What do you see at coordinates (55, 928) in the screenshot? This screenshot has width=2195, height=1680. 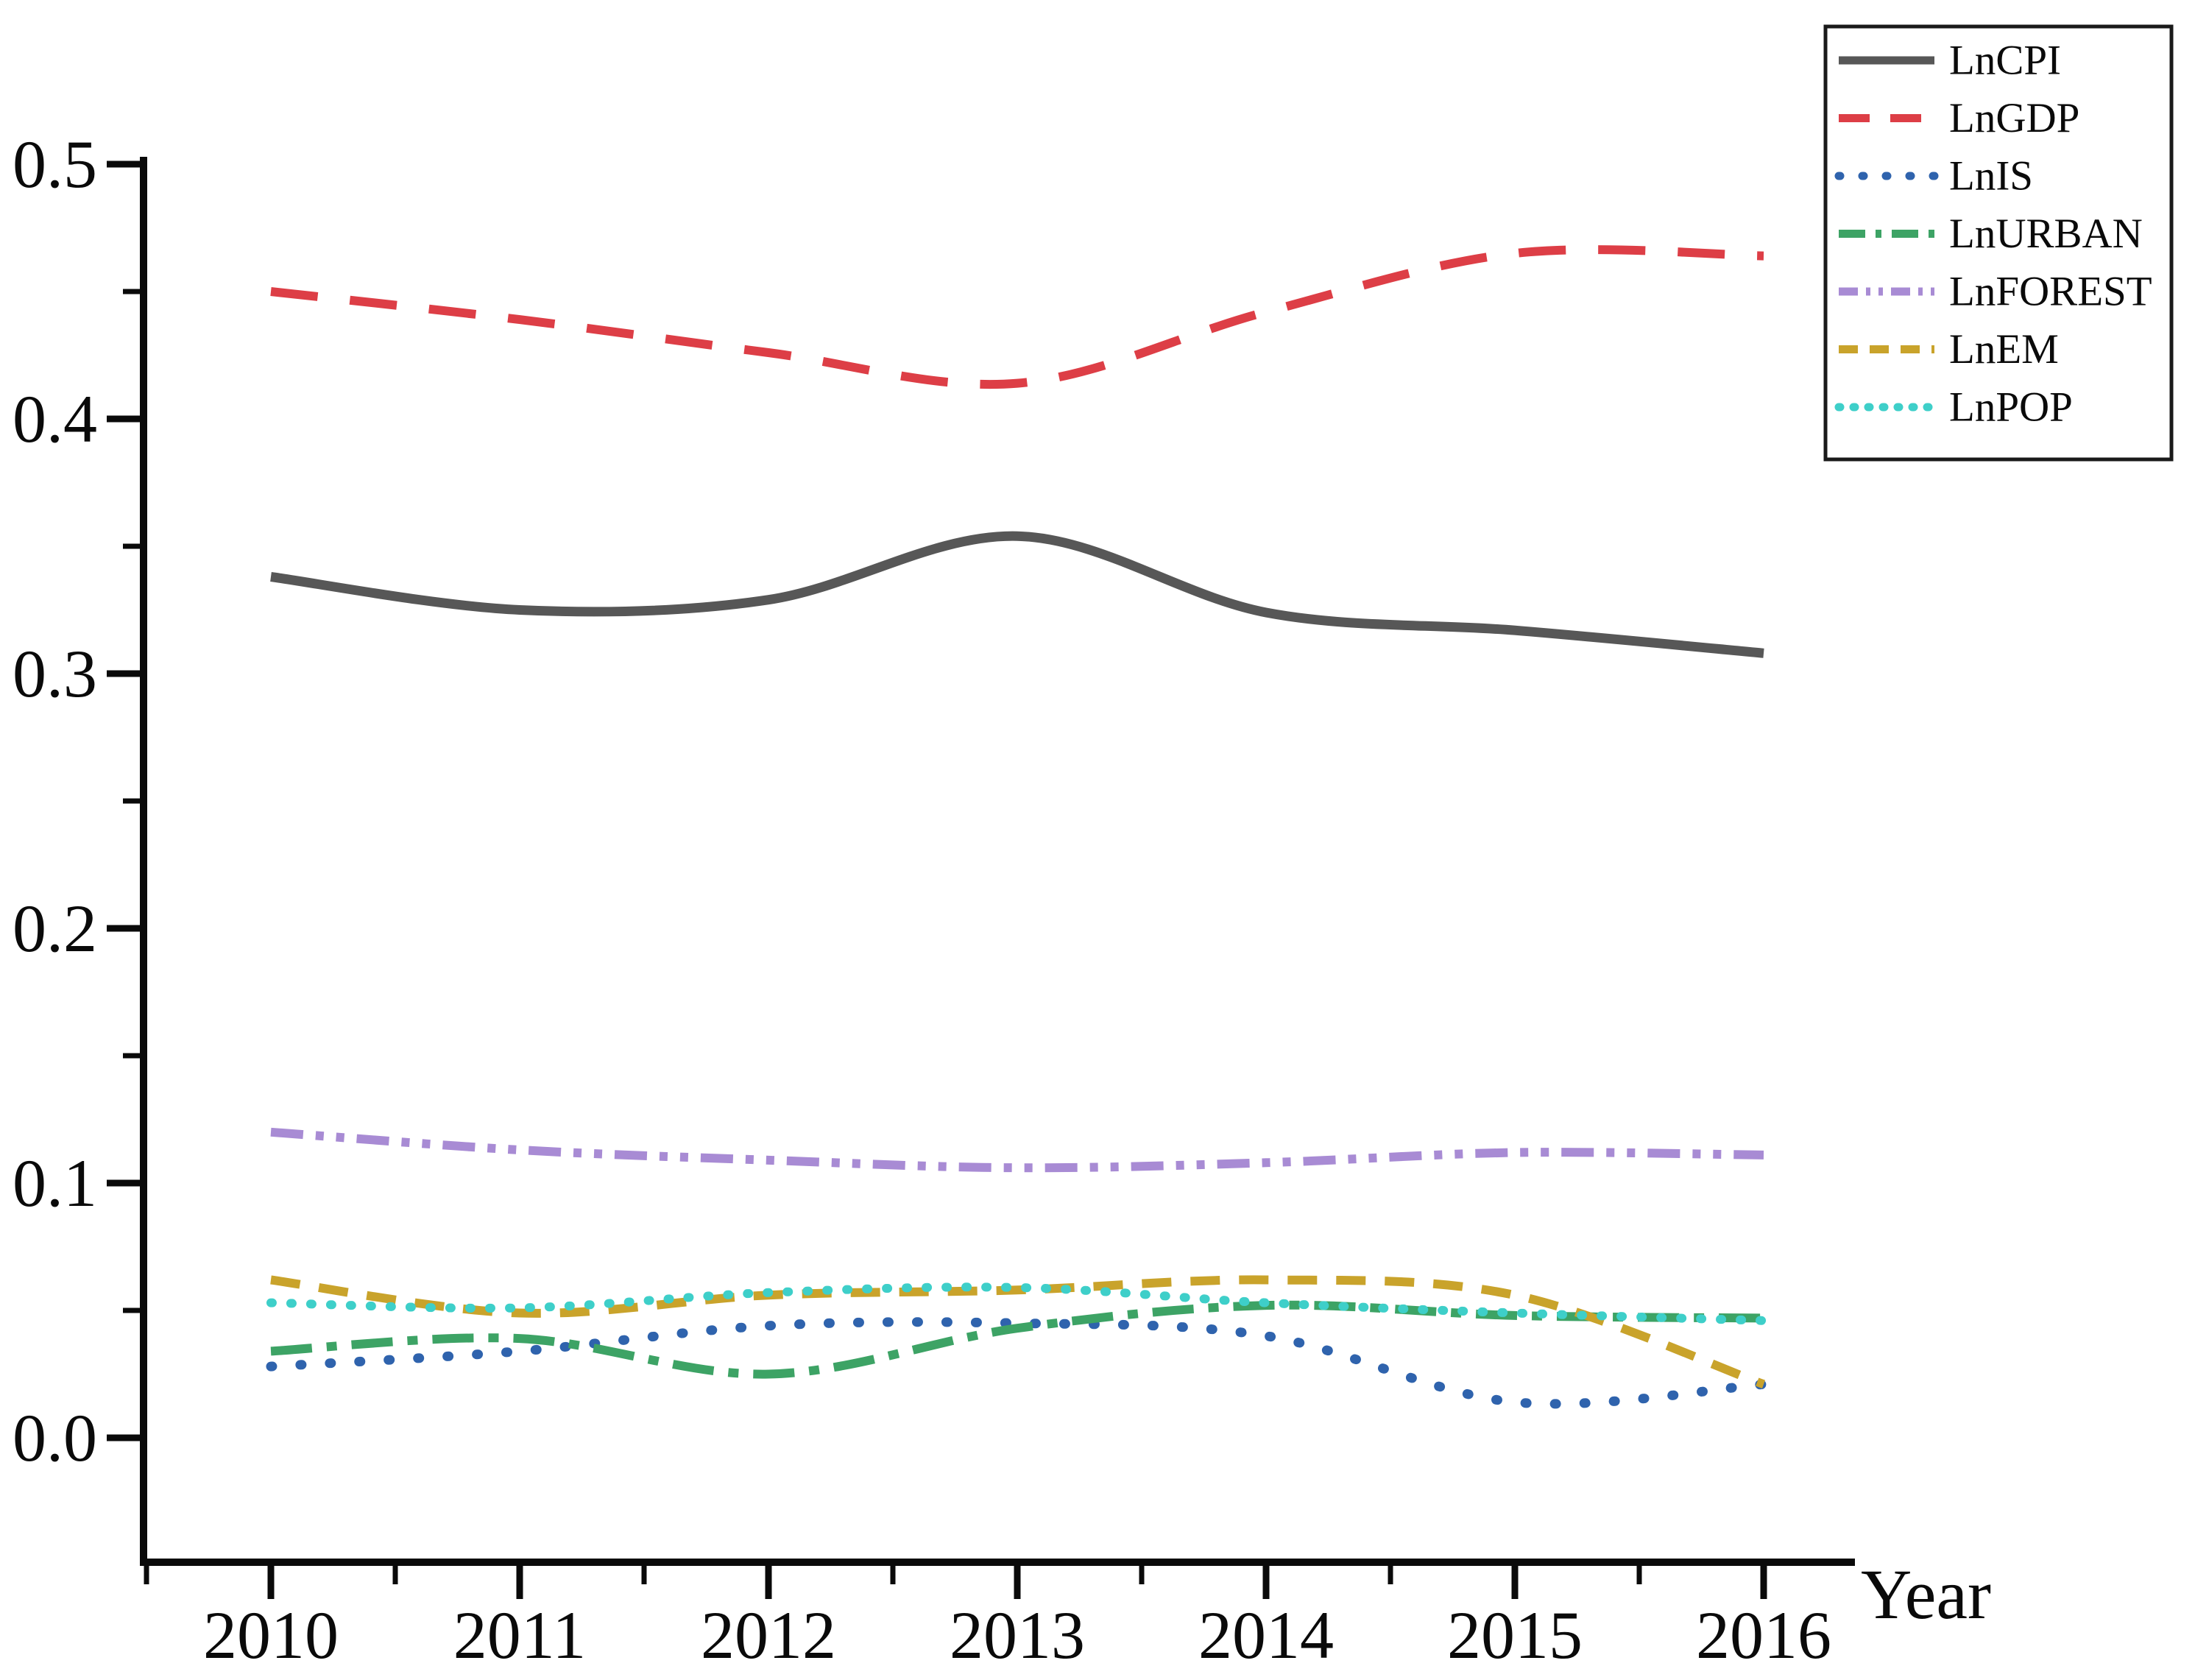 I see `y-tick-label: 0.2` at bounding box center [55, 928].